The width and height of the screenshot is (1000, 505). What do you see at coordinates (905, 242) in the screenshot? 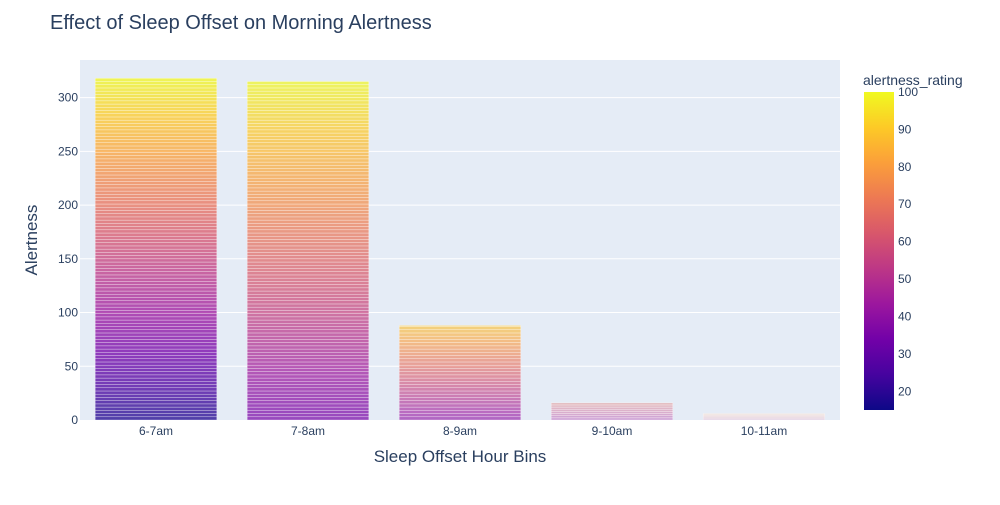
I see `colorbar-tick-label: 60` at bounding box center [905, 242].